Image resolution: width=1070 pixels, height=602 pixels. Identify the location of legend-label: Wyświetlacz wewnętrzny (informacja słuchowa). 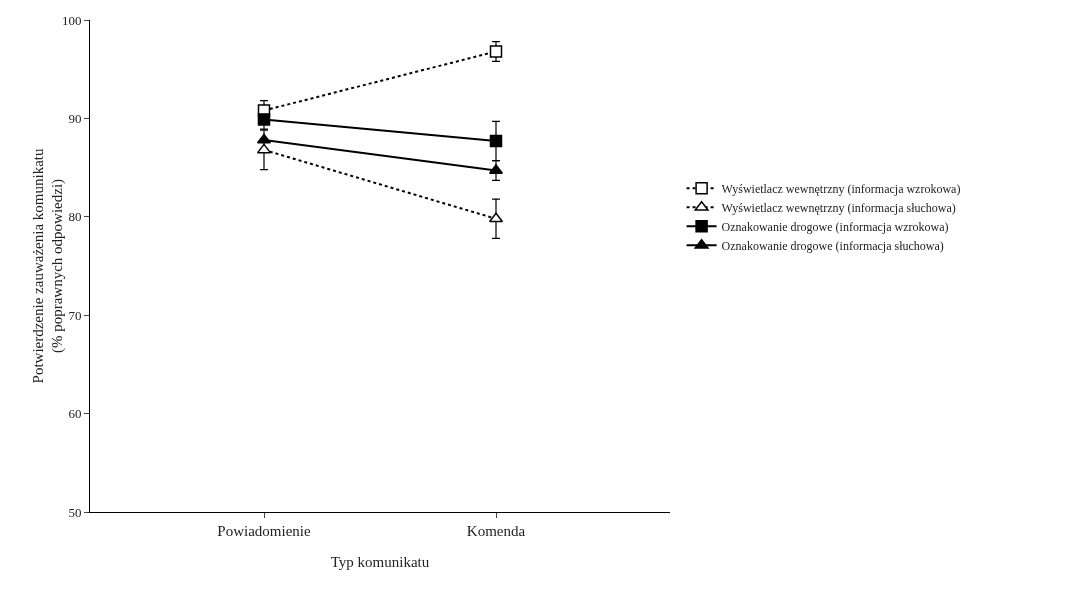
(838, 207).